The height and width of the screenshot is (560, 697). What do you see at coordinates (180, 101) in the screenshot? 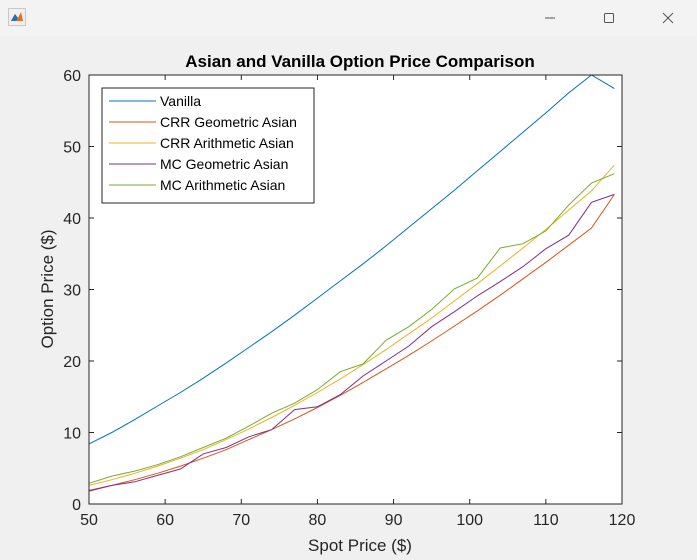
I see `legend-entry: Vanilla` at bounding box center [180, 101].